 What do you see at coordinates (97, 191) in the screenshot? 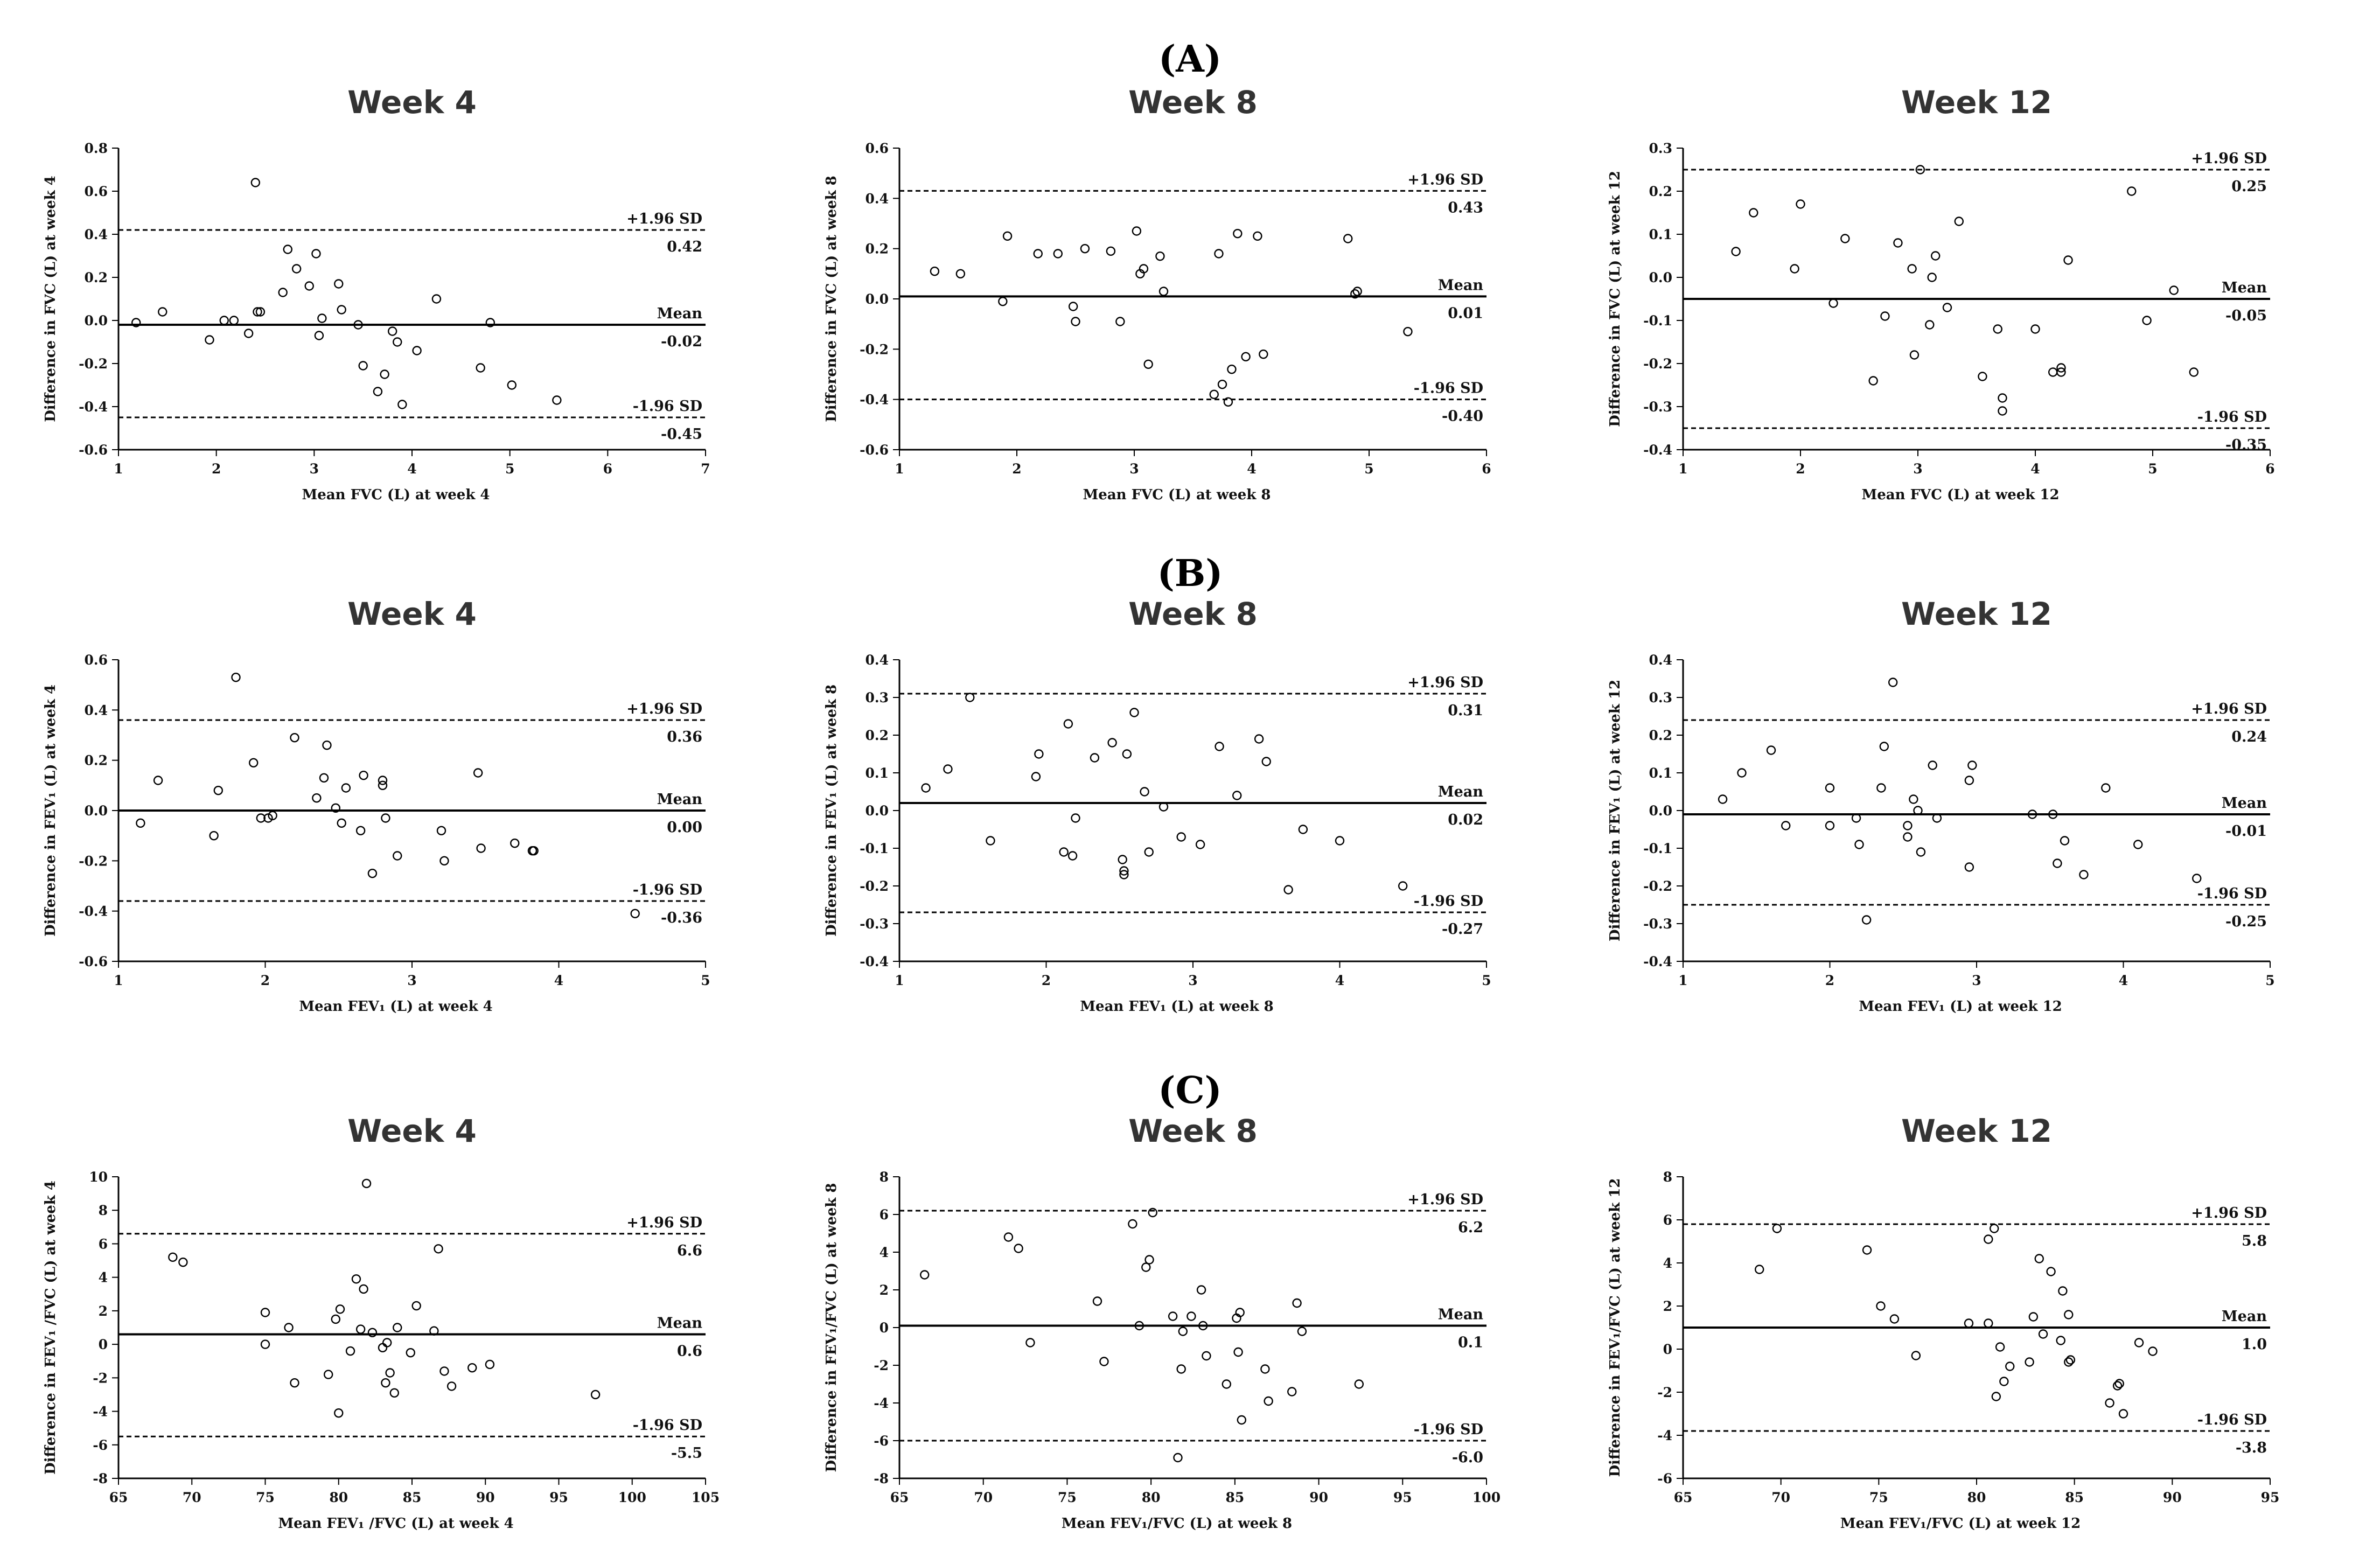
I see `y-tick-label: 0.6` at bounding box center [97, 191].